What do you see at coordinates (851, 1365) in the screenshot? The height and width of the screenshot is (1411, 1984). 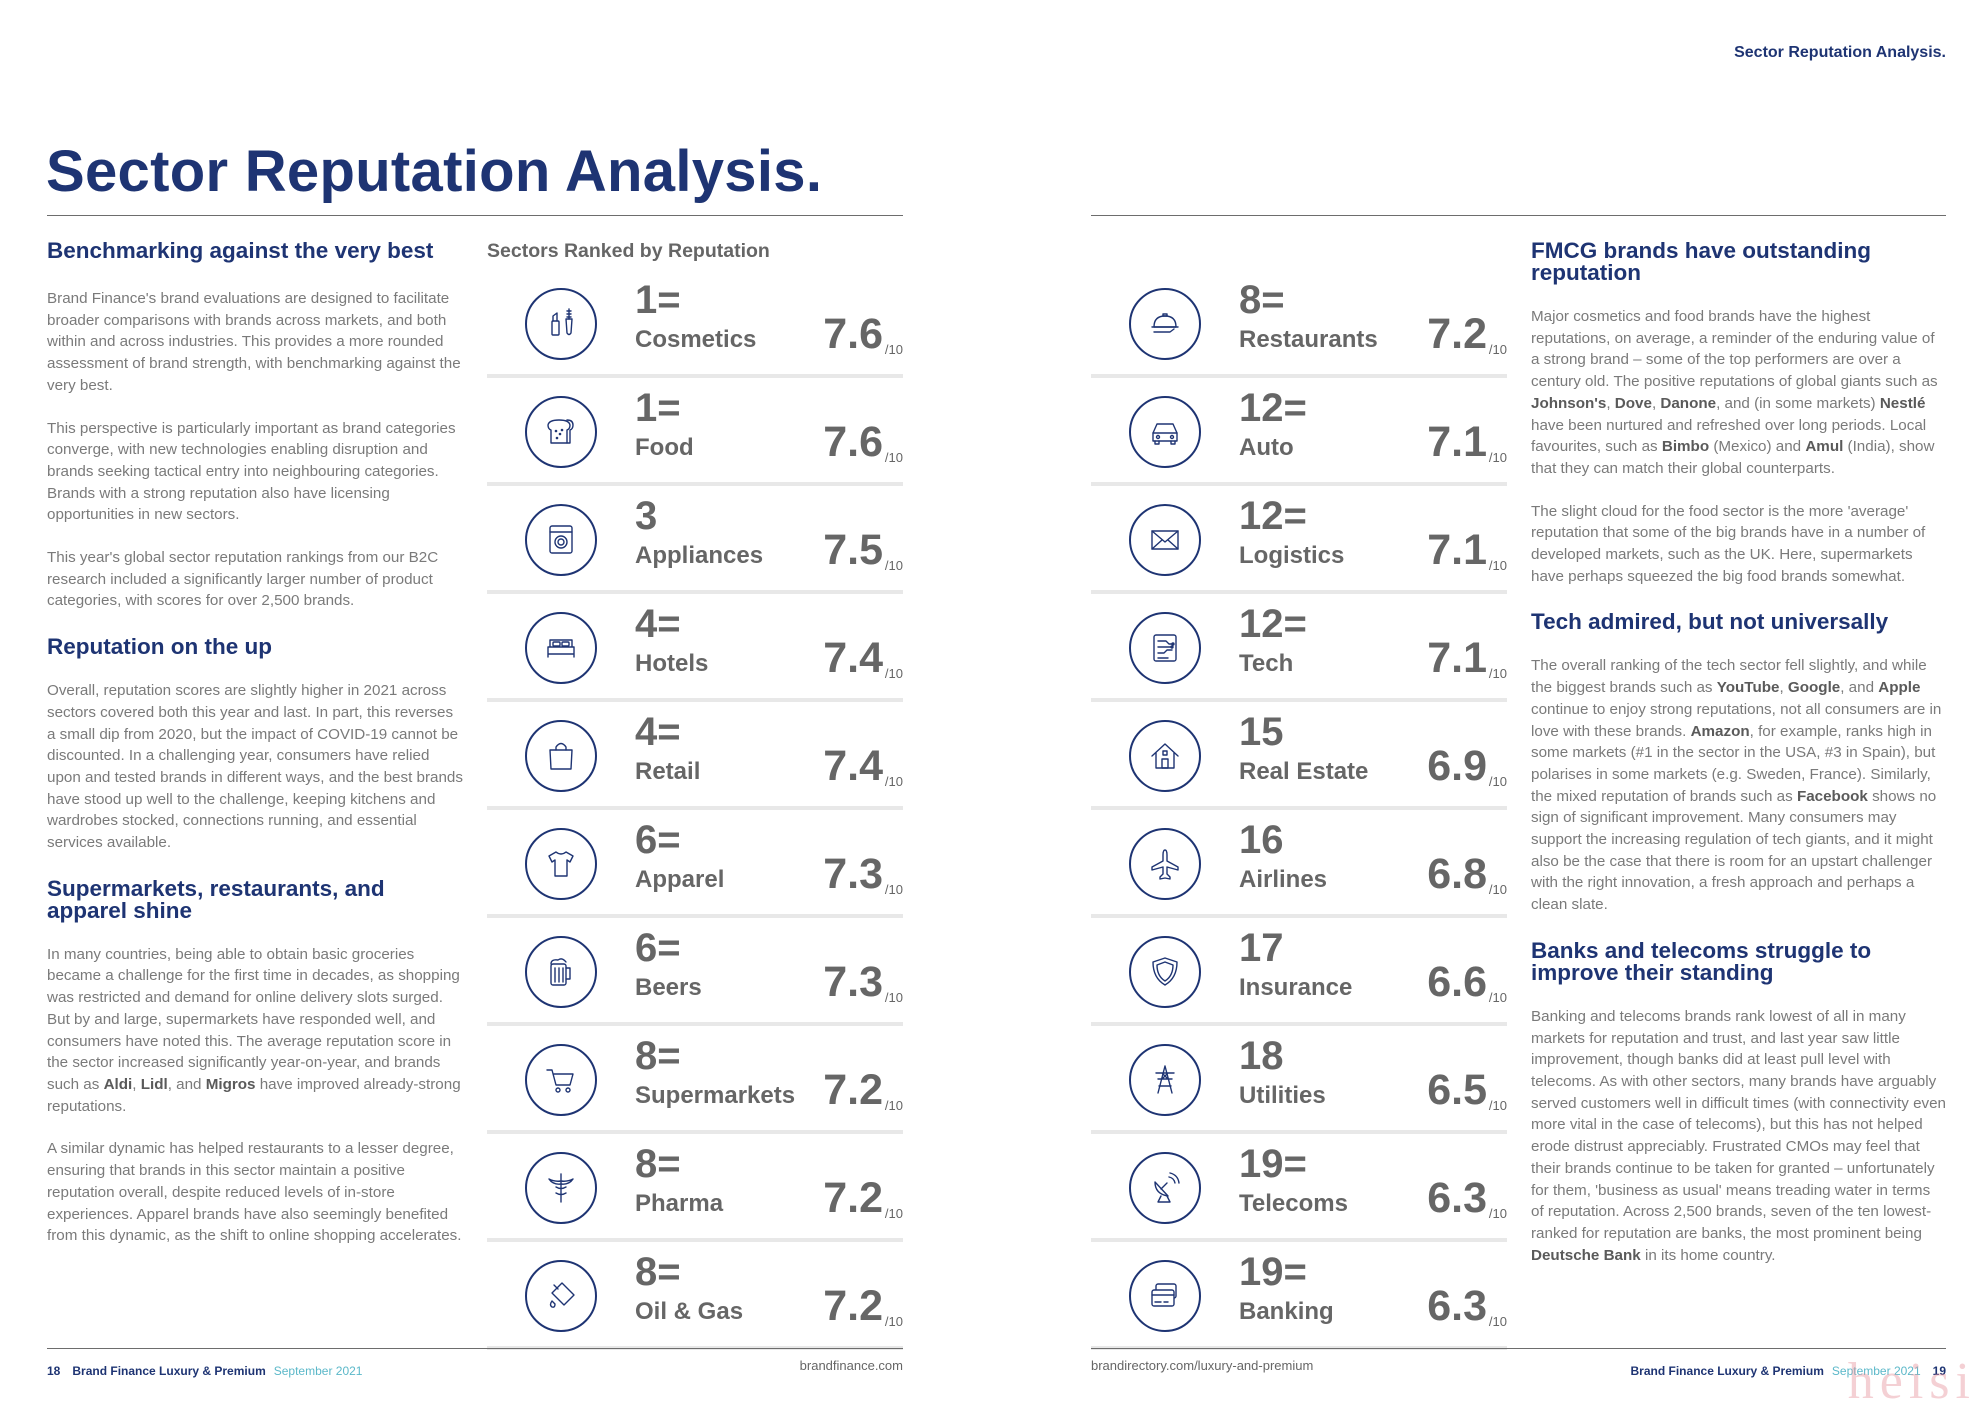 I see `footer-url-left: brandfinance.com` at bounding box center [851, 1365].